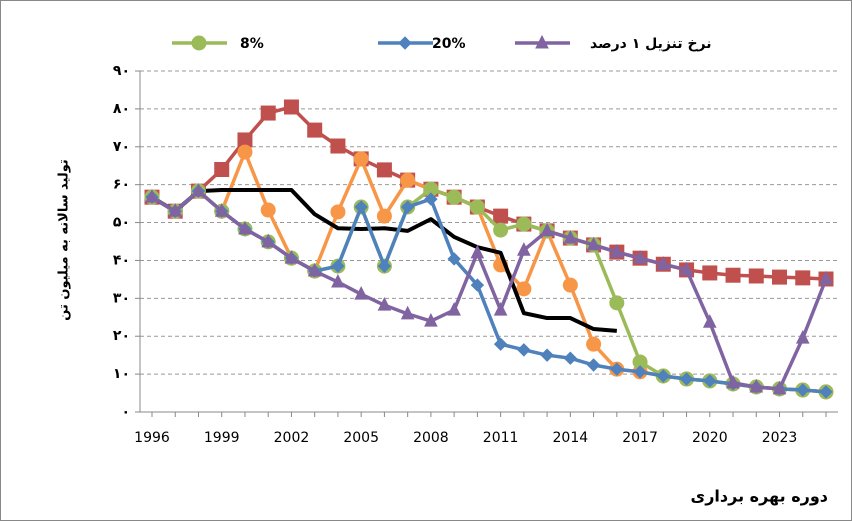  What do you see at coordinates (501, 438) in the screenshot?
I see `x-tick-label: 2011` at bounding box center [501, 438].